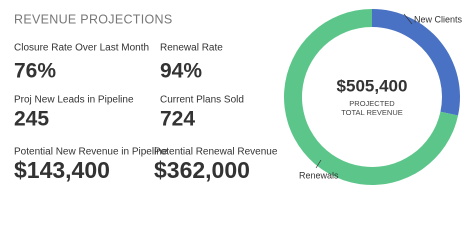  Describe the element at coordinates (62, 170) in the screenshot. I see `kpi-value: $143,400` at that location.